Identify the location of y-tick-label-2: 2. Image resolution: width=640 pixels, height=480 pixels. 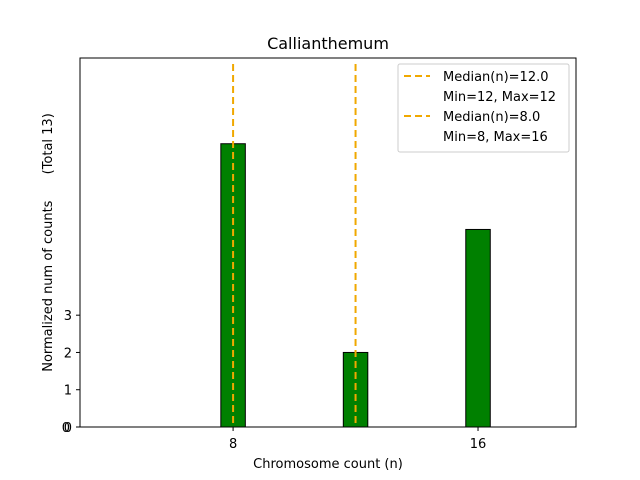
(68, 353).